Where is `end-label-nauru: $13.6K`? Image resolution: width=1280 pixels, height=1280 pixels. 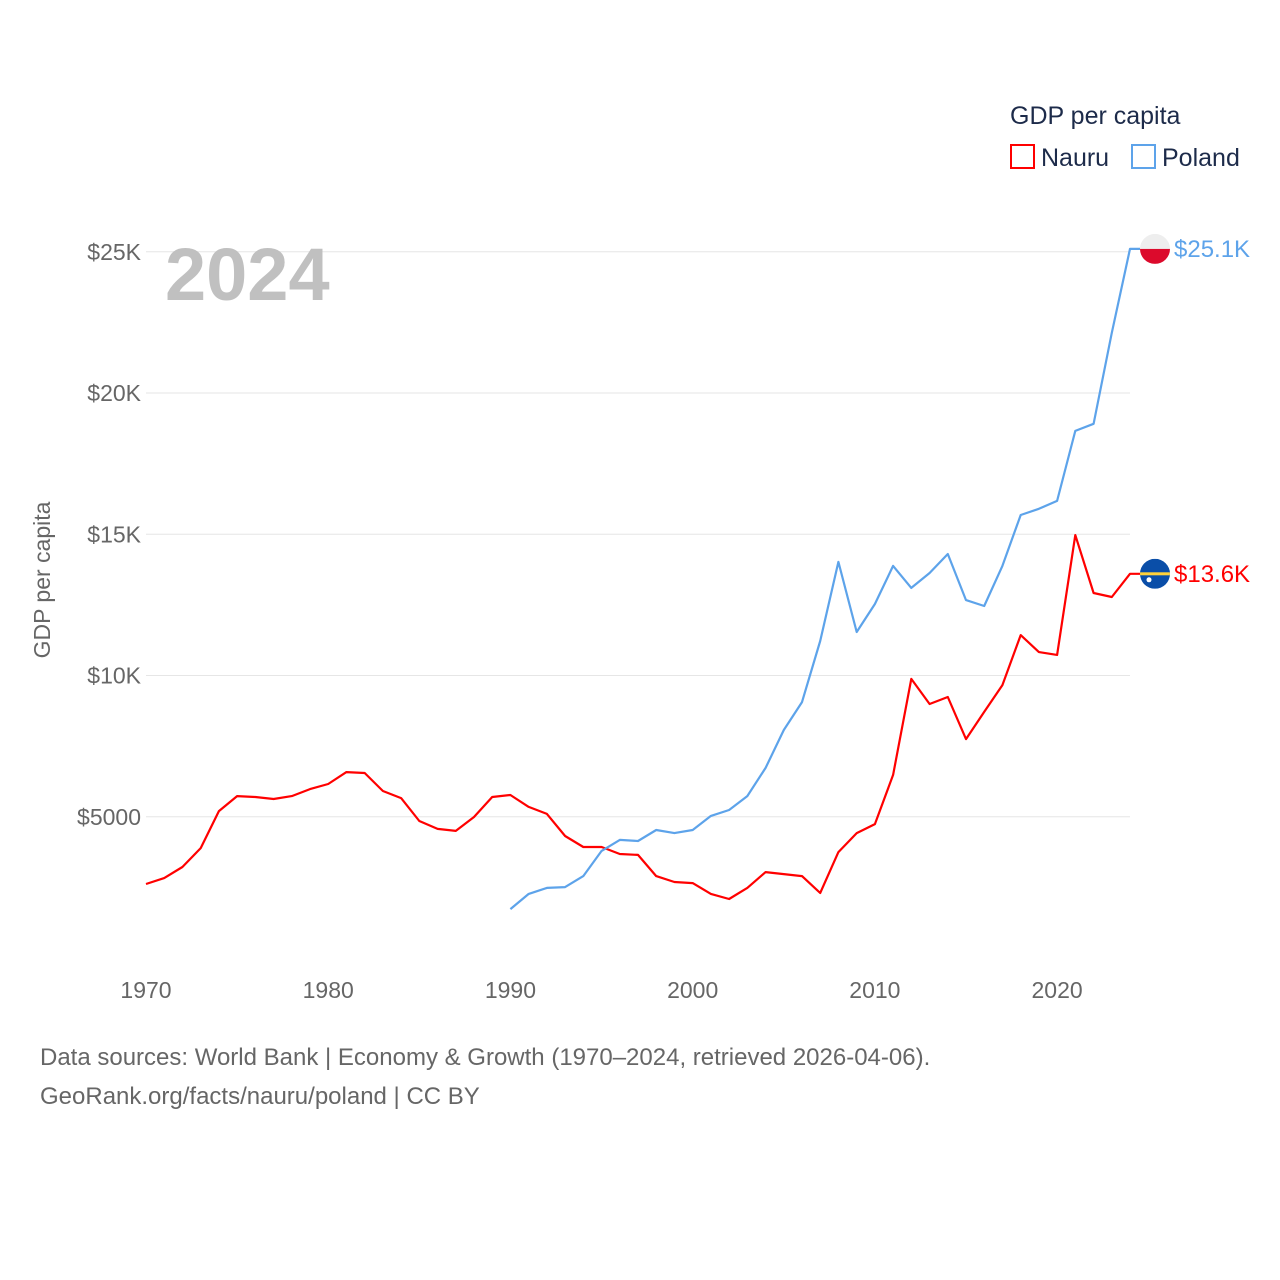
end-label-nauru: $13.6K is located at coordinates (1212, 574).